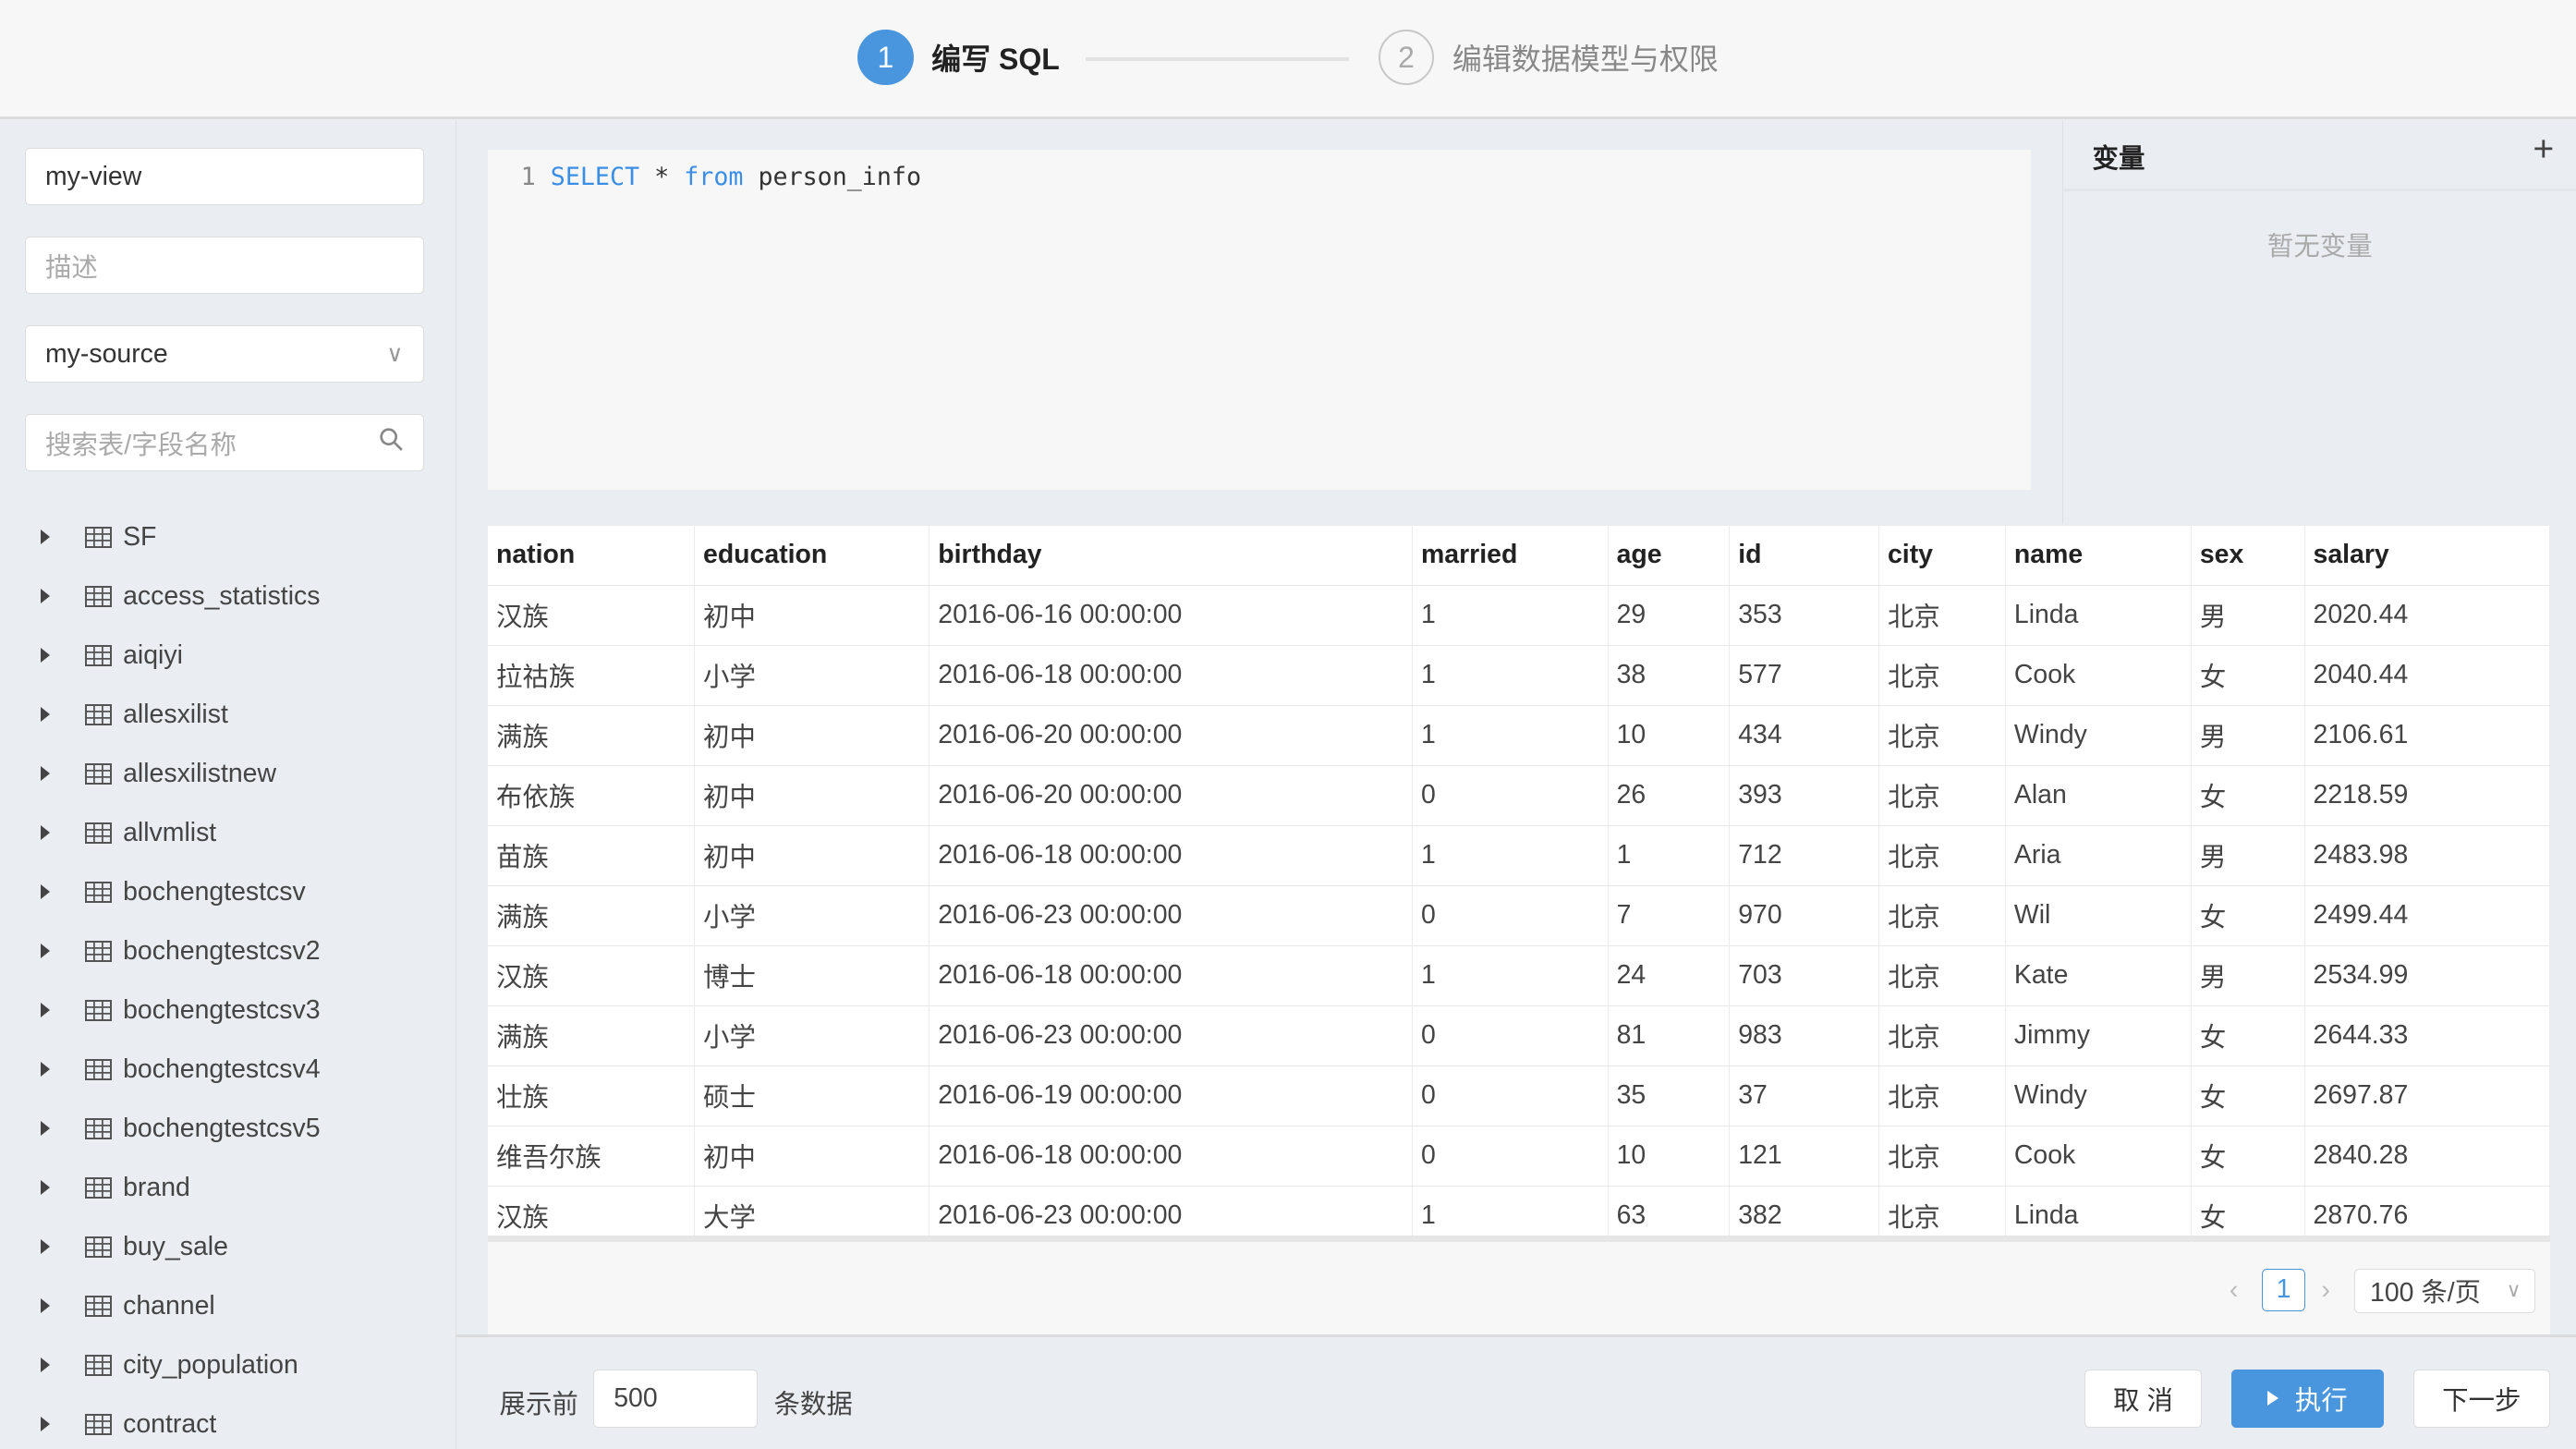 This screenshot has height=1449, width=2576. What do you see at coordinates (1515, 1391) in the screenshot?
I see `footer-bar: 展示前 500 条数据 取 消 执行 下一步` at bounding box center [1515, 1391].